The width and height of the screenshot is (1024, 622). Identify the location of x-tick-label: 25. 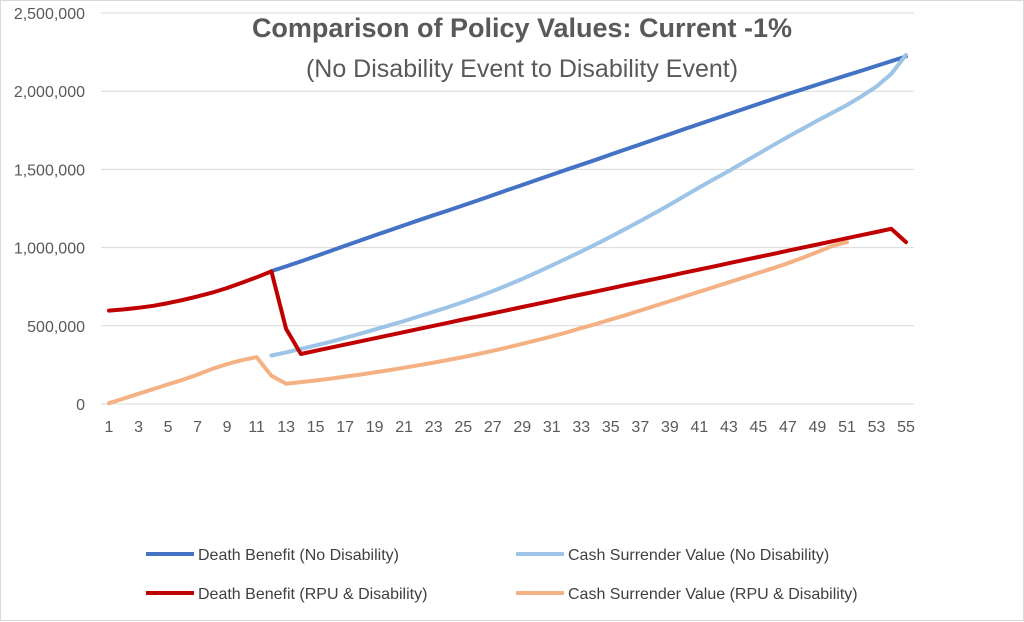
(463, 427).